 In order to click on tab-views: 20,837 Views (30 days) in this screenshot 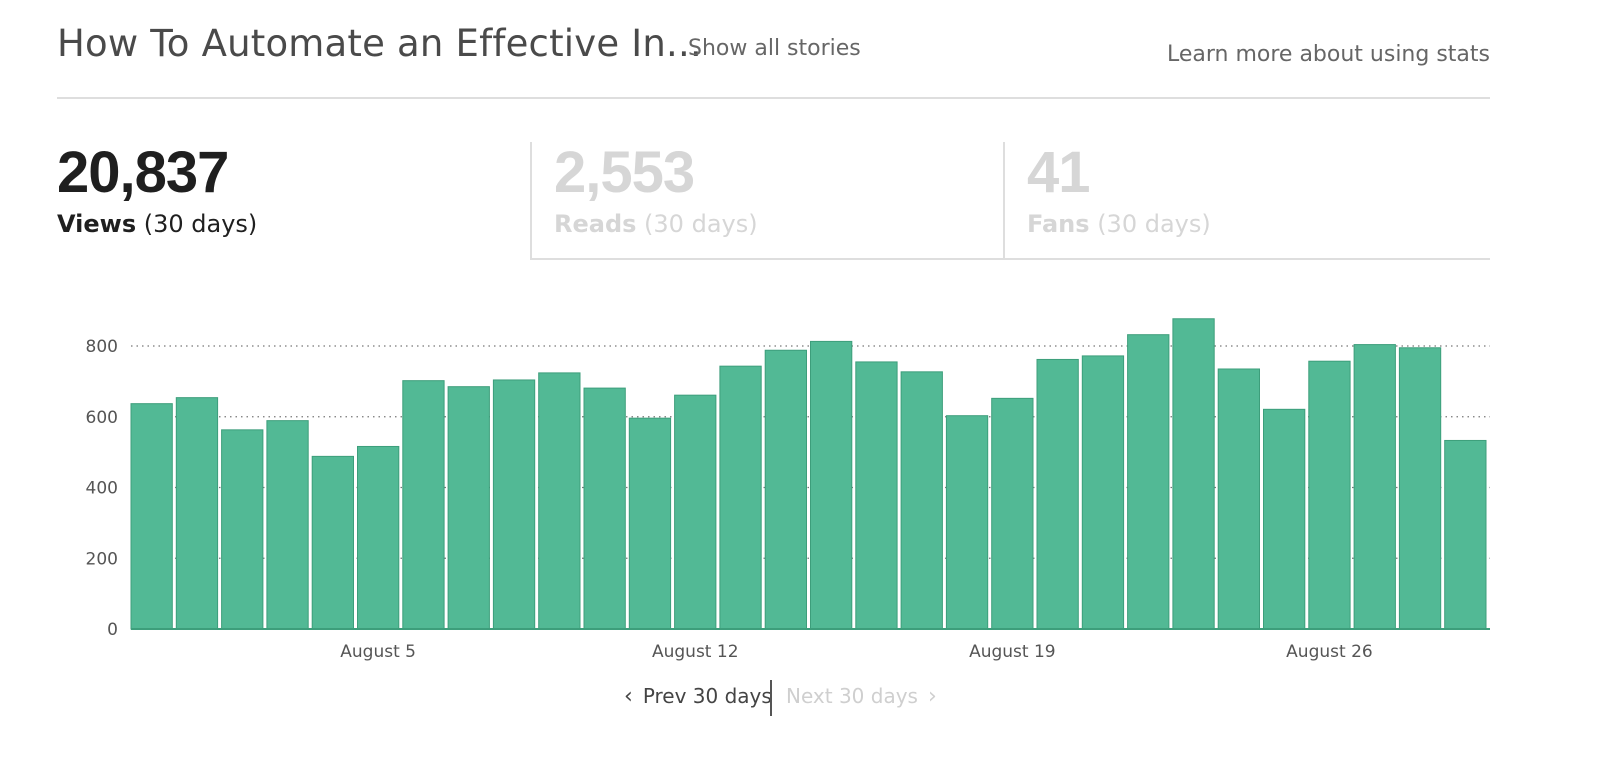, I will do `click(293, 201)`.